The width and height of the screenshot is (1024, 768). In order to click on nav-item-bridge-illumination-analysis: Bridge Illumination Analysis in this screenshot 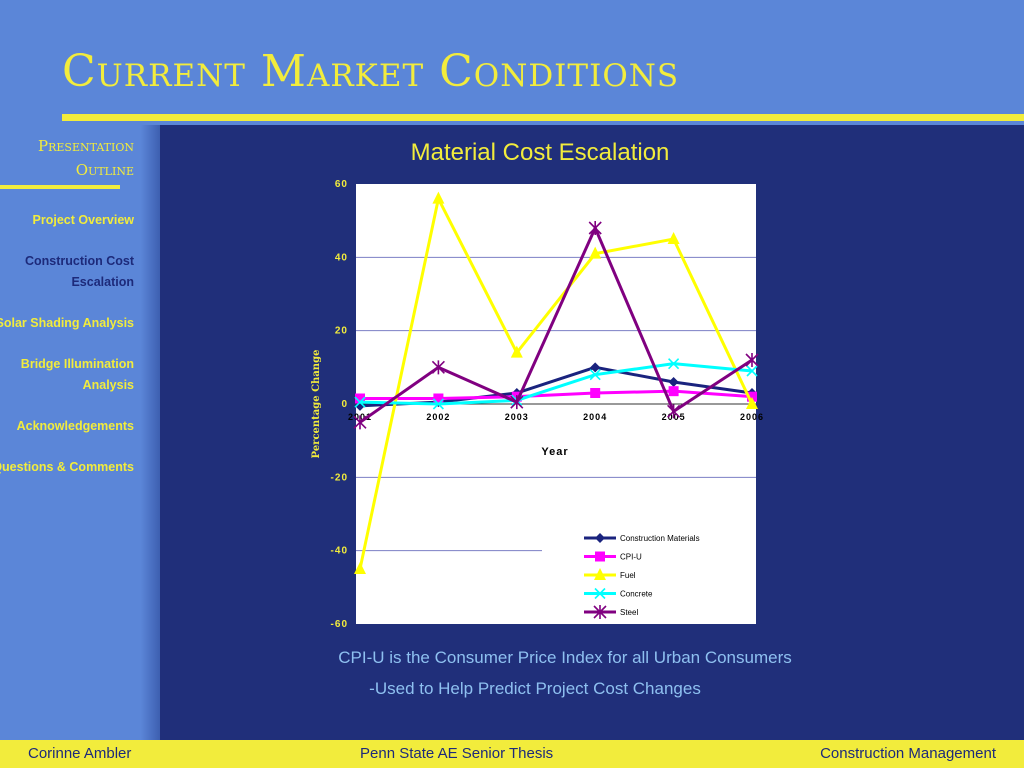, I will do `click(77, 374)`.